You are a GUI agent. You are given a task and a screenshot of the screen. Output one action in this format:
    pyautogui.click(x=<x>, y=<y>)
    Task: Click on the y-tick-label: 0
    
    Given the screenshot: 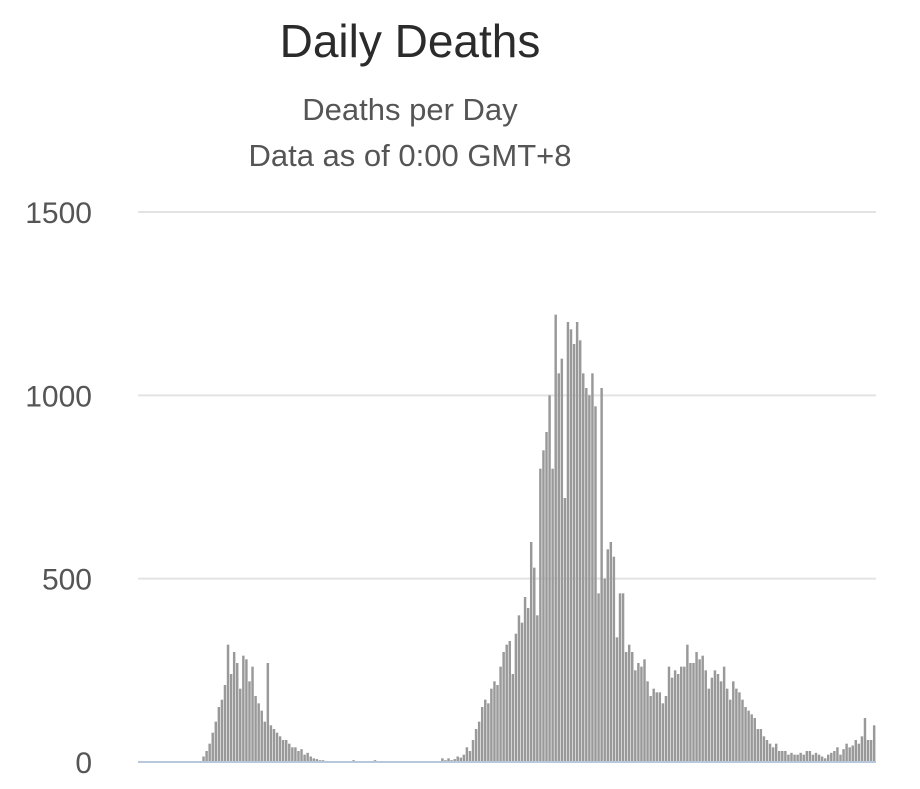 What is the action you would take?
    pyautogui.click(x=83, y=763)
    